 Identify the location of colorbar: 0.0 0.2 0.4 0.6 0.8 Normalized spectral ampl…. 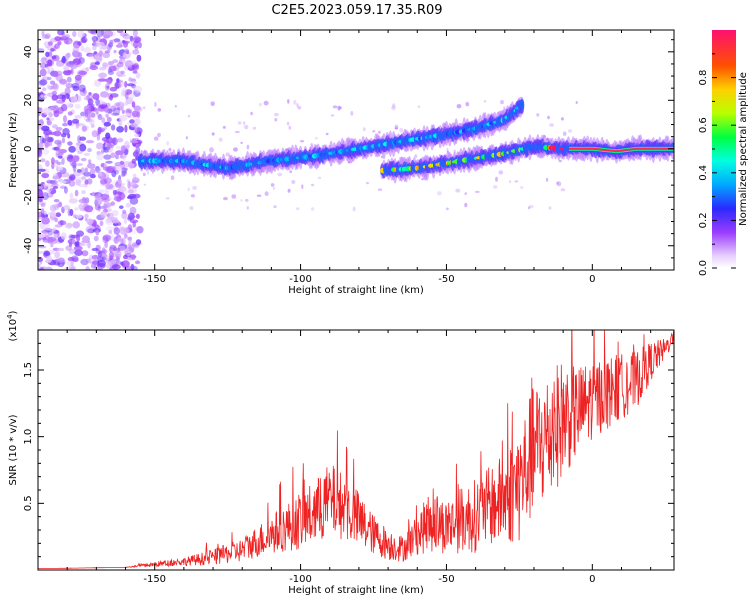
(723, 153).